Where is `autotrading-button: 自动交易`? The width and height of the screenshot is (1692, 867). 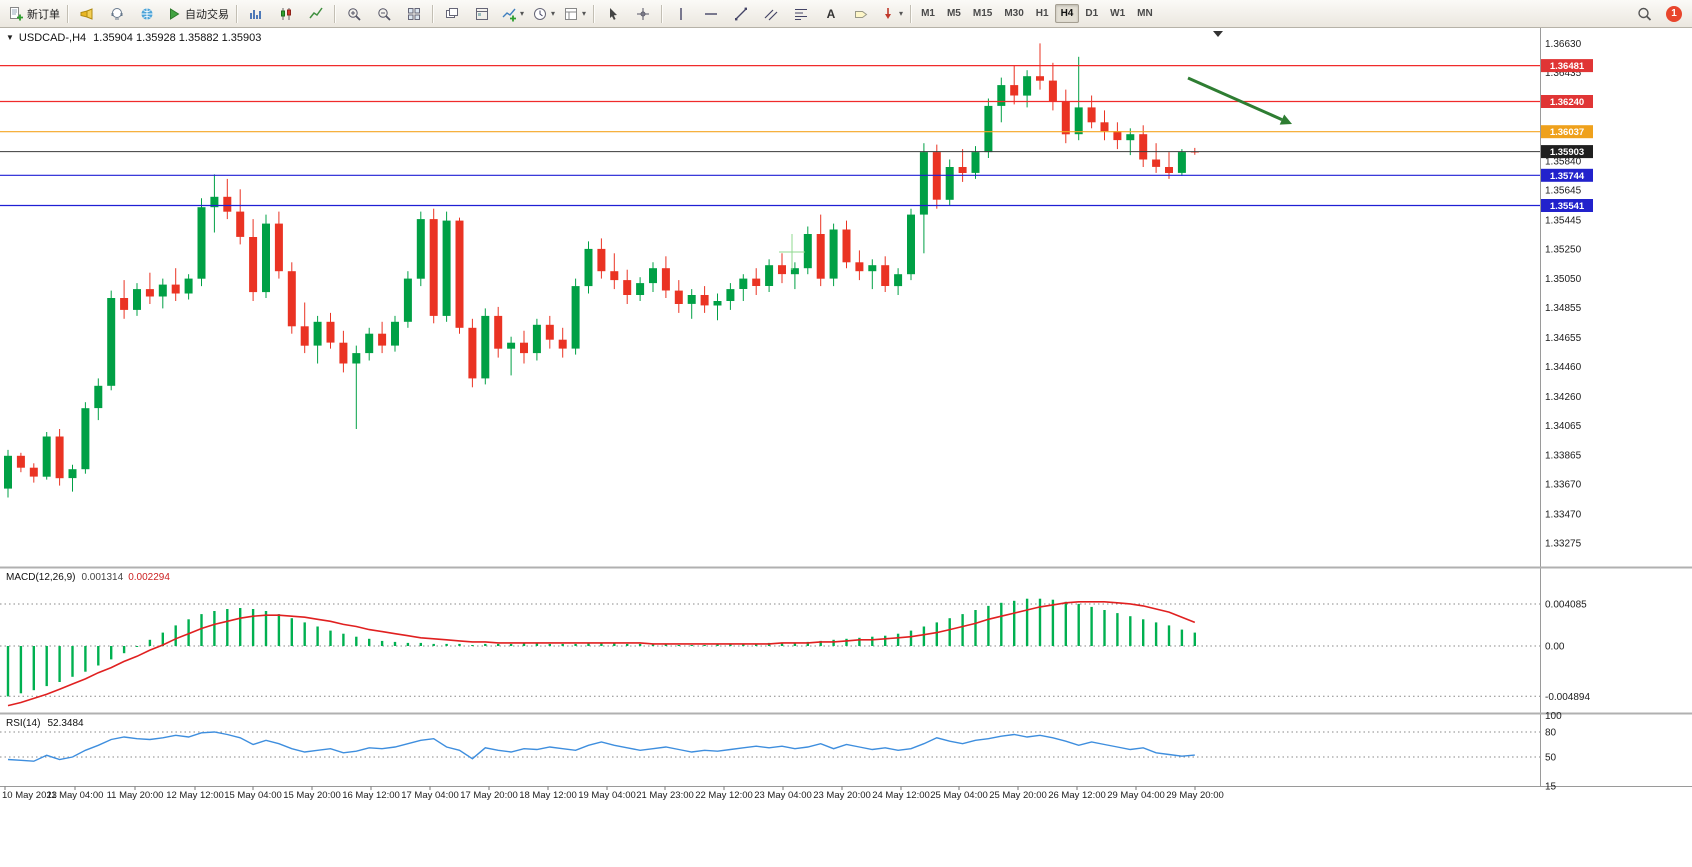
autotrading-button: 自动交易 is located at coordinates (197, 14).